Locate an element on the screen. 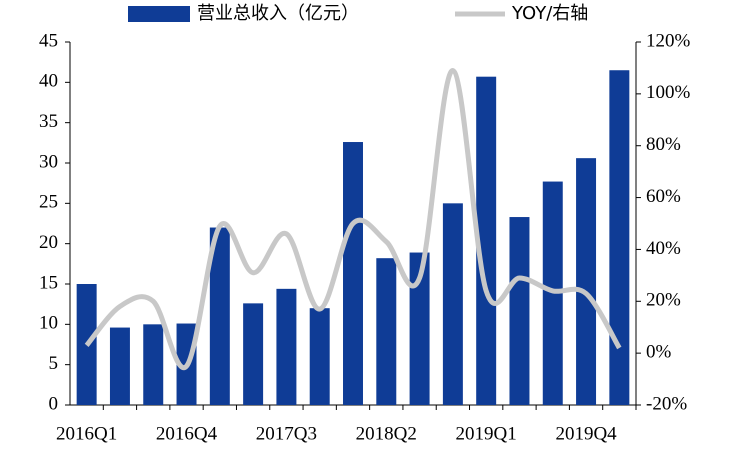  y-tick-label: 25 is located at coordinates (48, 202).